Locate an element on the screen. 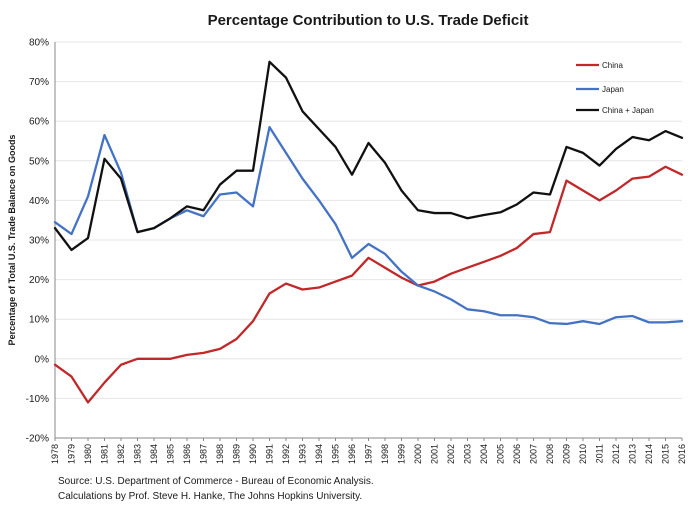  x-tick-label: 2000 is located at coordinates (418, 454).